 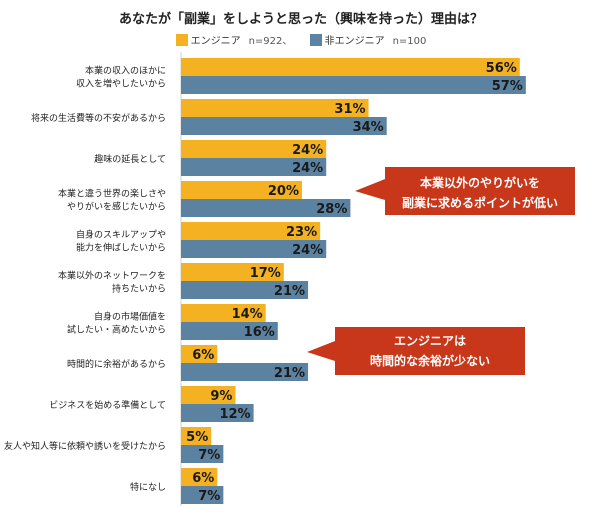 I want to click on data-label: 20%, so click(x=283, y=191).